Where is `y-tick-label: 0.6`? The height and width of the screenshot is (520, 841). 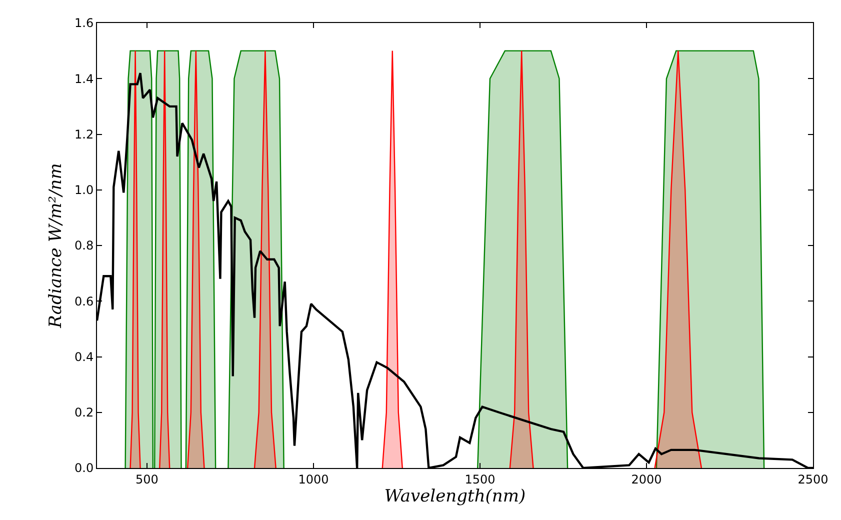 y-tick-label: 0.6 is located at coordinates (84, 301).